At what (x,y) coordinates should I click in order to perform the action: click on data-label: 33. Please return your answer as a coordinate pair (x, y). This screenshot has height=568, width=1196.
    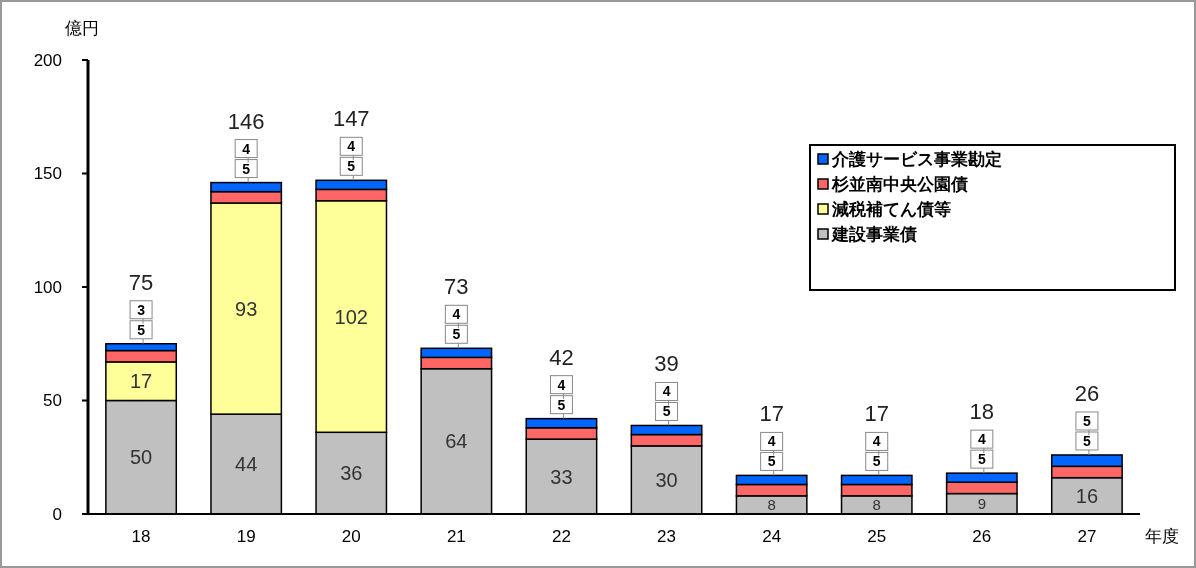
    Looking at the image, I should click on (561, 476).